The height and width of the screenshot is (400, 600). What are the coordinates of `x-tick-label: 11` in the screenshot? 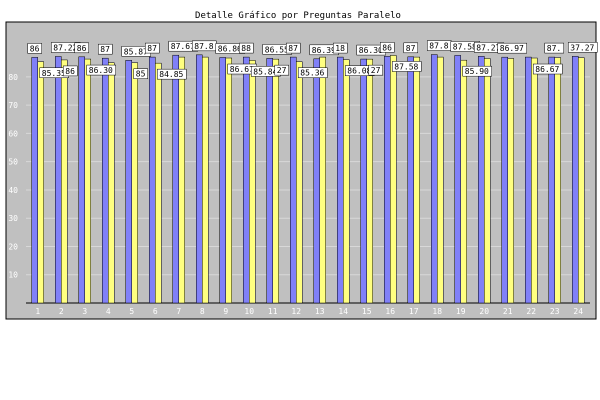 It's located at (273, 311).